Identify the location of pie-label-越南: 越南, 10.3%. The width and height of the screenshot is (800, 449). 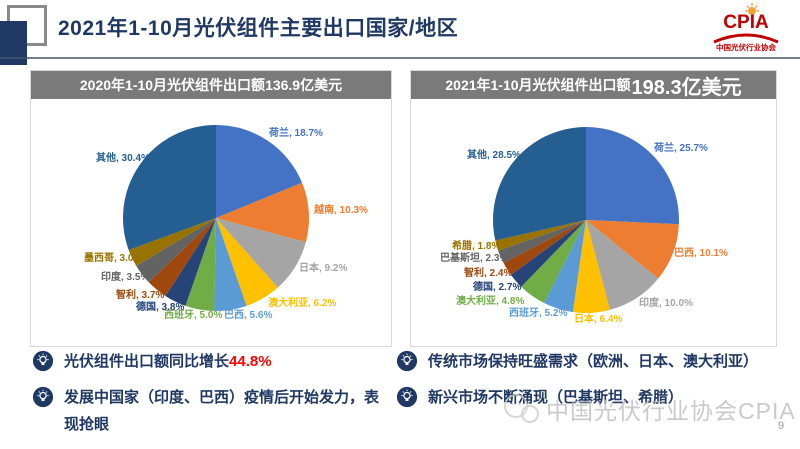
(341, 210).